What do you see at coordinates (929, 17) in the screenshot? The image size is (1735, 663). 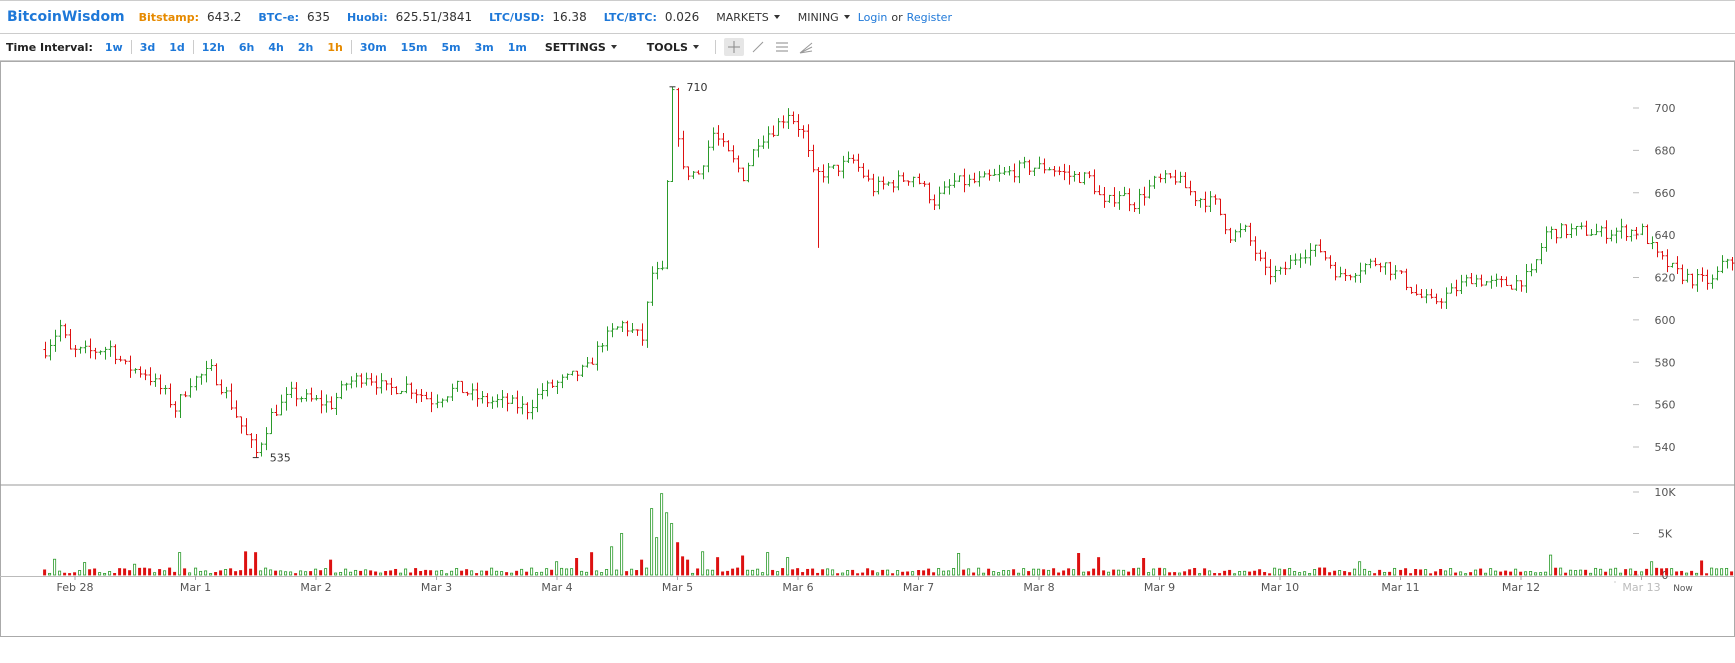 I see `register-link: Register` at bounding box center [929, 17].